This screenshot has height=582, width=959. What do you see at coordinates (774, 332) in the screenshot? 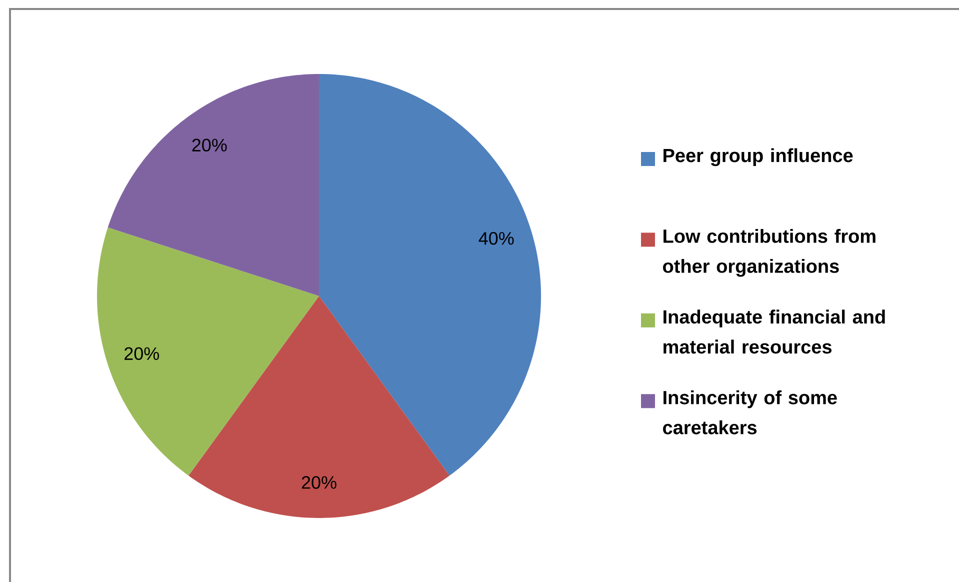
I see `legend-label: Inadequate financial and material resources` at bounding box center [774, 332].